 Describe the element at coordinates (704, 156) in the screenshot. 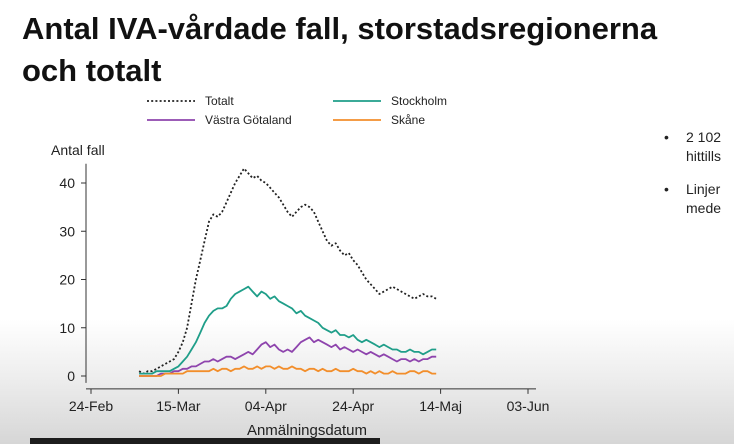

I see `bullet-text-line: hittills` at that location.